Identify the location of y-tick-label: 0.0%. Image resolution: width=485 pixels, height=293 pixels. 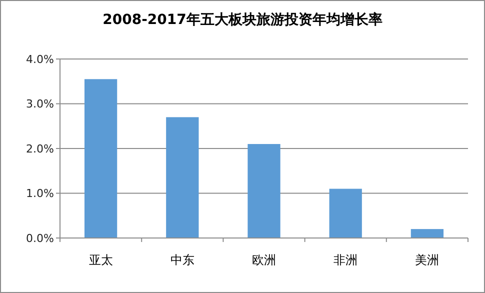
(40, 238).